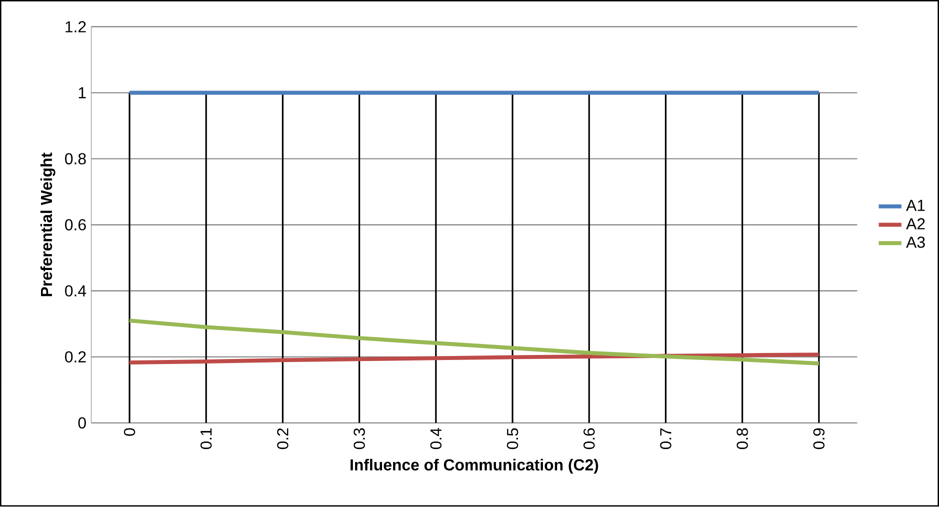  What do you see at coordinates (82, 92) in the screenshot?
I see `y-tick-label: 1` at bounding box center [82, 92].